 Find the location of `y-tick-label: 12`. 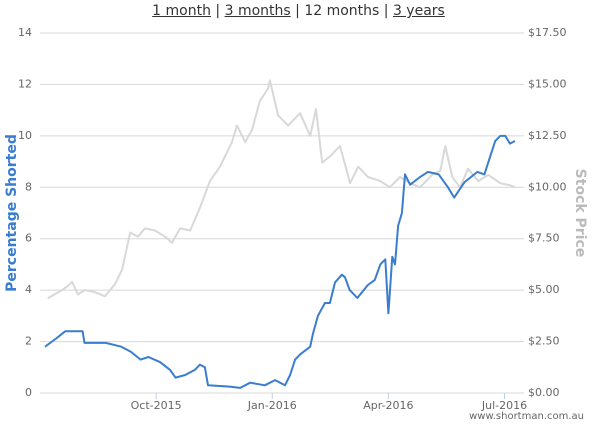

y-tick-label: 12 is located at coordinates (25, 83).